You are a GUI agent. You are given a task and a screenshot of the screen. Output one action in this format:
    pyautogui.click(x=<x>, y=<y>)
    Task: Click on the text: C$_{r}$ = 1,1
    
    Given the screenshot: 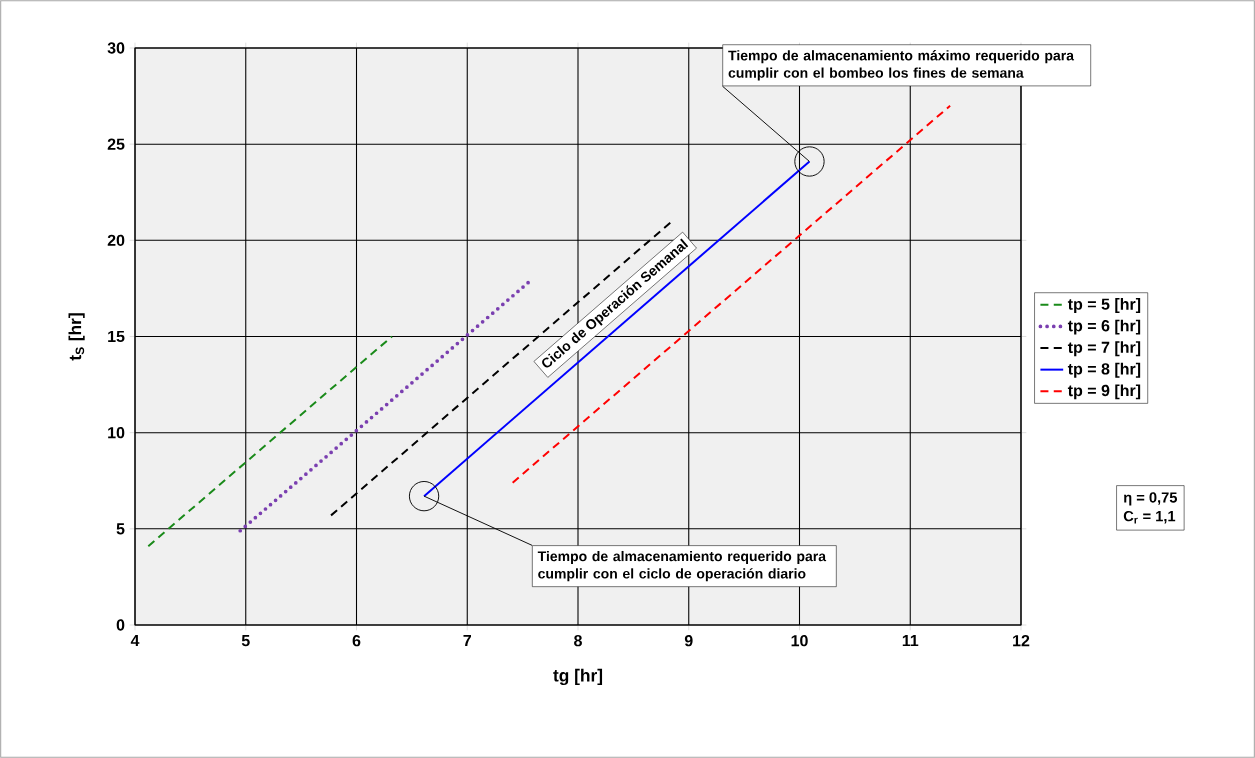 What is the action you would take?
    pyautogui.click(x=1149, y=517)
    